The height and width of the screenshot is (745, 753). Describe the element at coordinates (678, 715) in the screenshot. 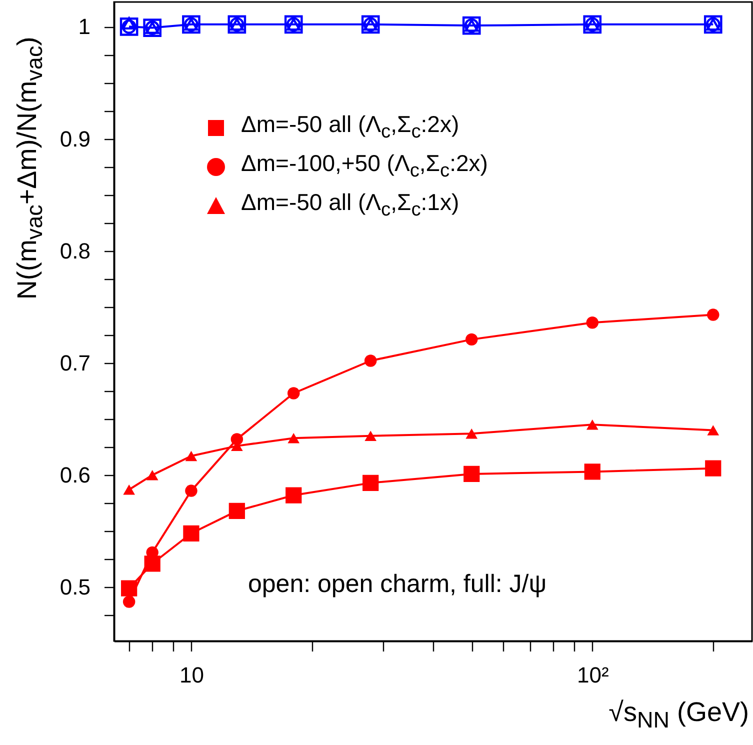

I see `x-axis-title: √s$_{NN}$ (GeV)` at that location.